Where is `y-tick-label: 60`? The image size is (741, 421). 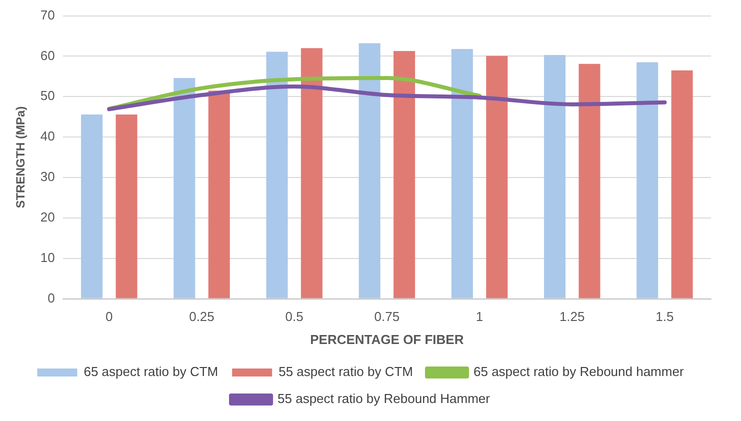 y-tick-label: 60 is located at coordinates (47, 55).